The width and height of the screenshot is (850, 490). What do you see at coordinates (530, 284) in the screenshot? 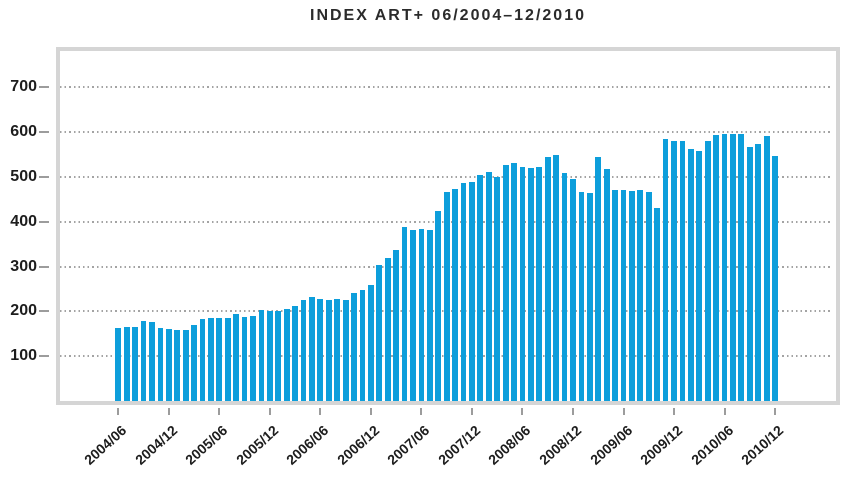
I see `bar-2008/07` at bounding box center [530, 284].